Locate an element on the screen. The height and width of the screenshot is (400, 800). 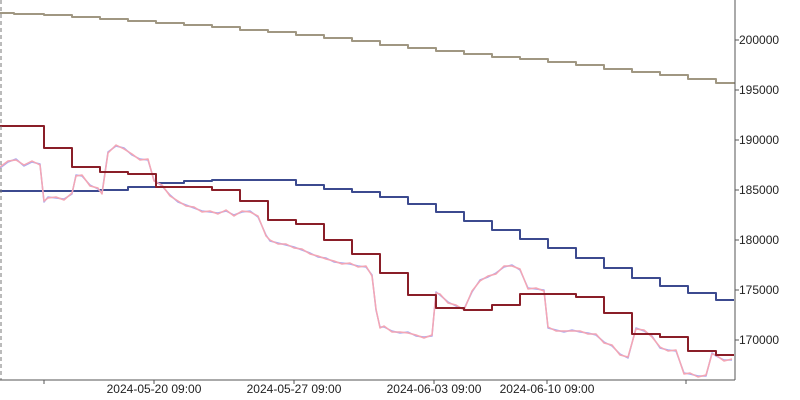
y-tick-label: 185000 is located at coordinates (759, 190).